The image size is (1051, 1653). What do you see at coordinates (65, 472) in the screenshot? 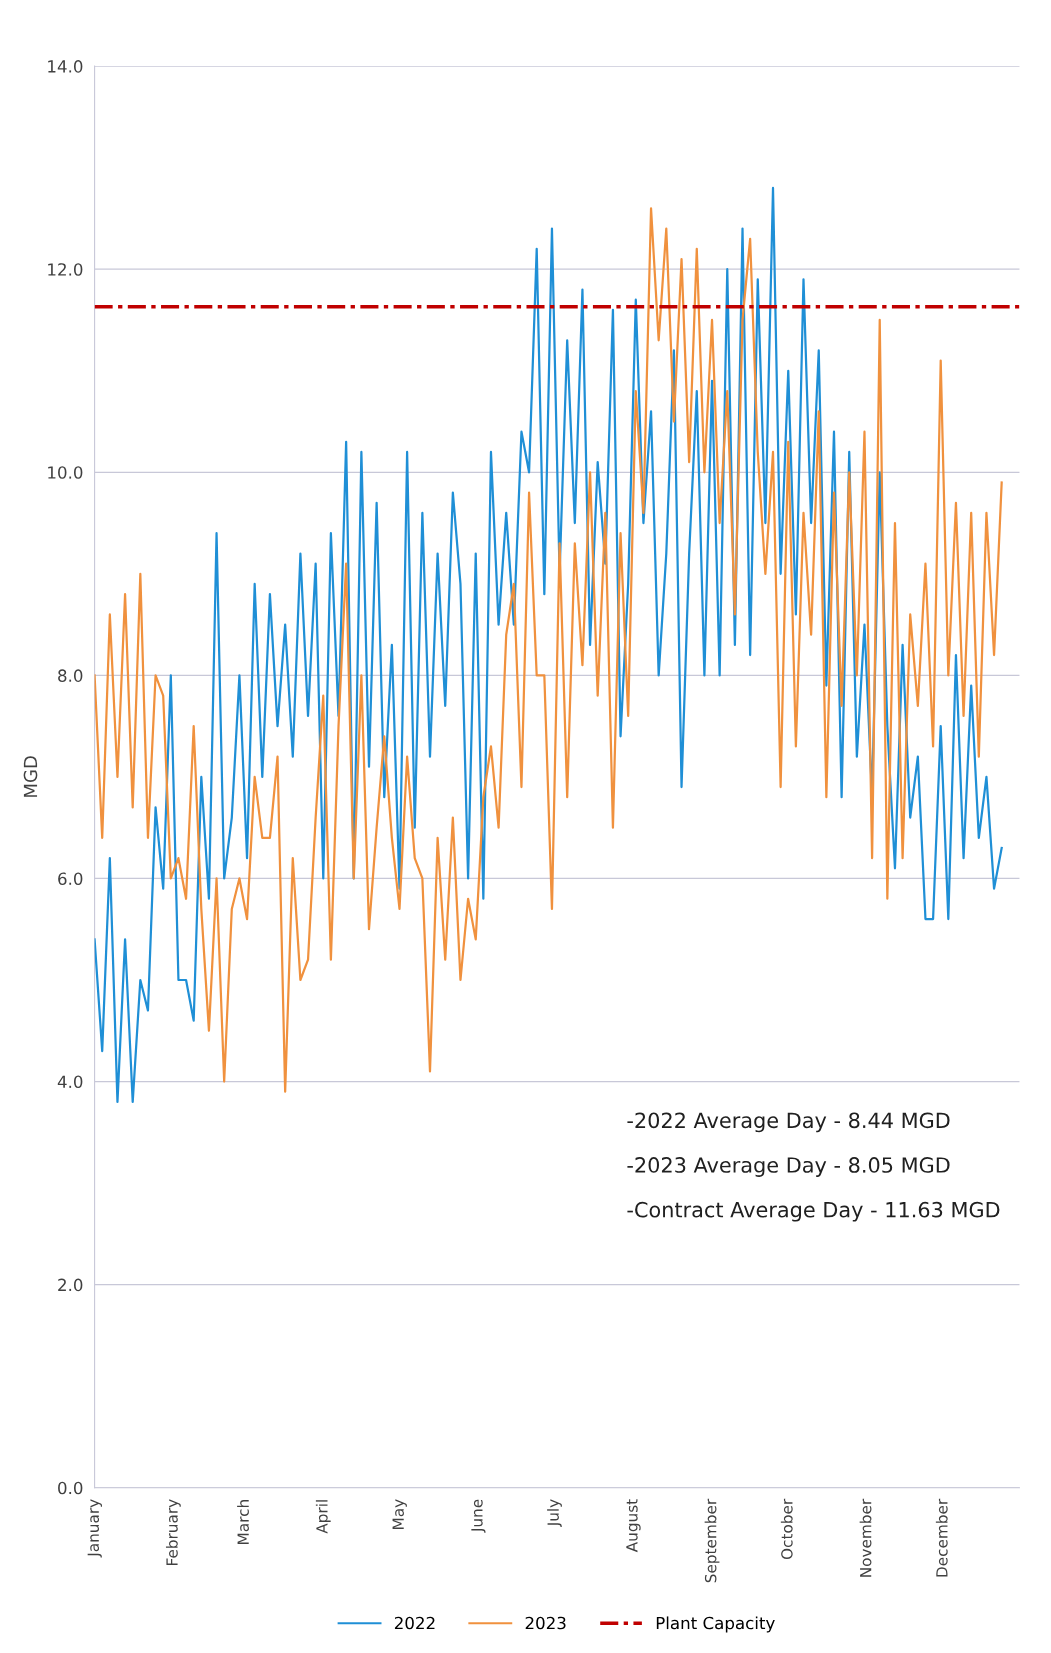
I see `y-tick-label: 10.0` at bounding box center [65, 472].